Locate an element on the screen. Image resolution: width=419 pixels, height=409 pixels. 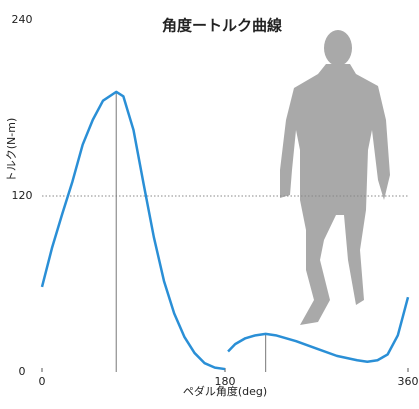
y-tick-label: 240 is located at coordinates (22, 19).